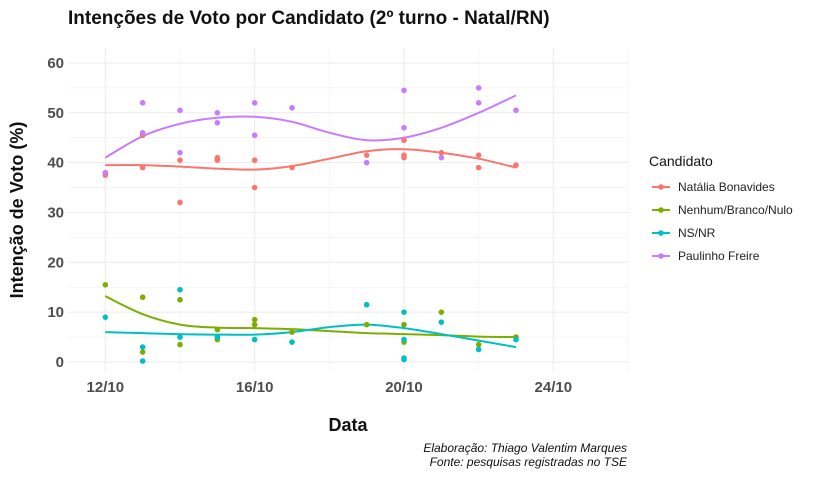  What do you see at coordinates (55, 113) in the screenshot?
I see `y-tick-label: 50` at bounding box center [55, 113].